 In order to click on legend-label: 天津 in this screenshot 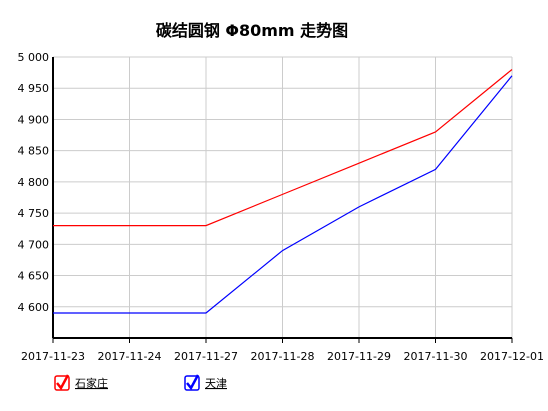, I will do `click(216, 383)`.